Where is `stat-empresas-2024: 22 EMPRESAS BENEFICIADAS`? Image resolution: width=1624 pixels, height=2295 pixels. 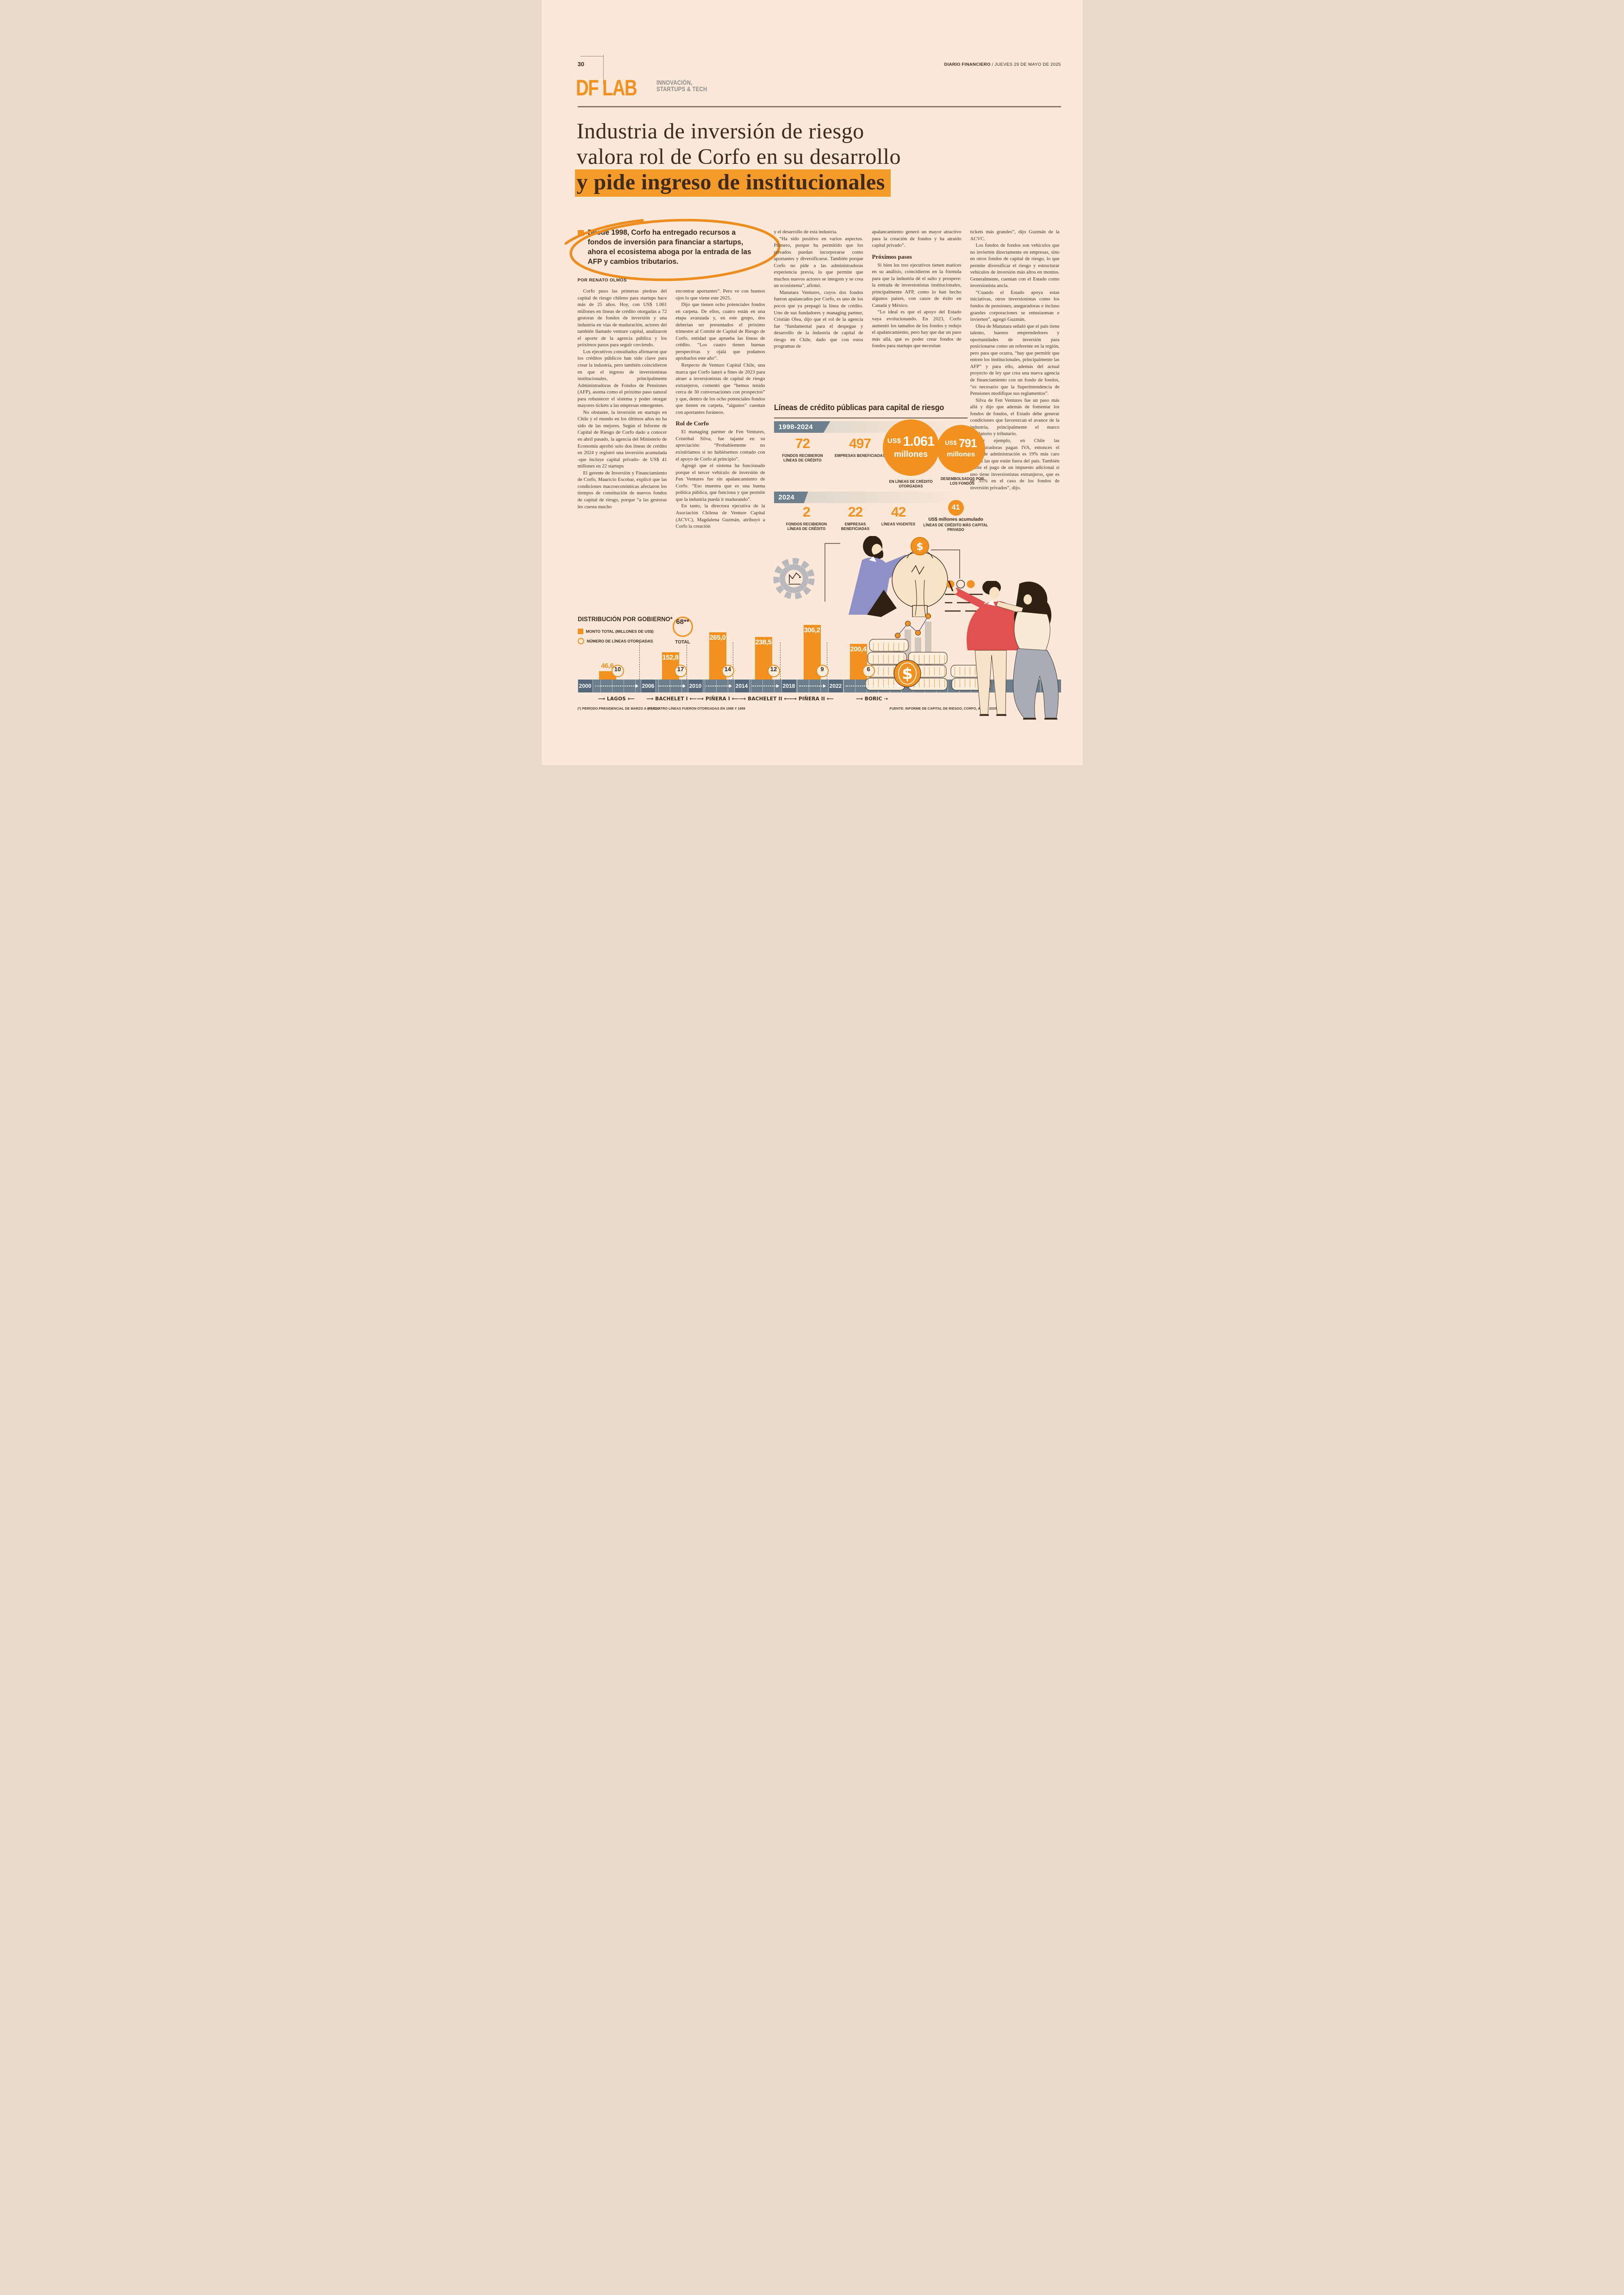
stat-empresas-2024: 22 EMPRESAS BENEFICIADAS is located at coordinates (855, 518).